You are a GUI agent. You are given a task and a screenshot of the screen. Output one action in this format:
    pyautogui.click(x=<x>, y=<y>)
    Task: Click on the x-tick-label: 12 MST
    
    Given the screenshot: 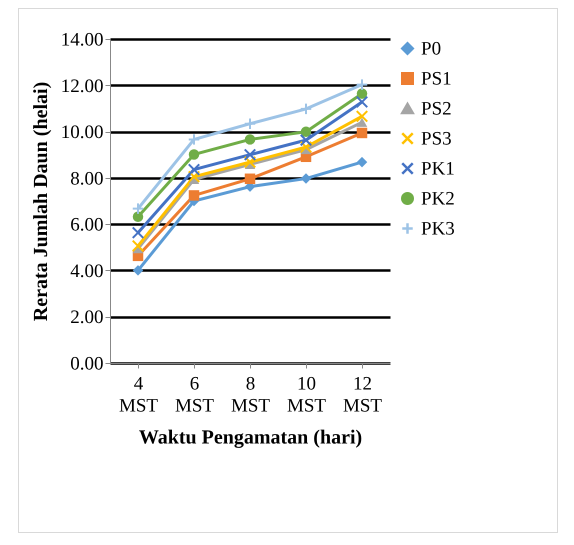 What is the action you would take?
    pyautogui.click(x=362, y=395)
    